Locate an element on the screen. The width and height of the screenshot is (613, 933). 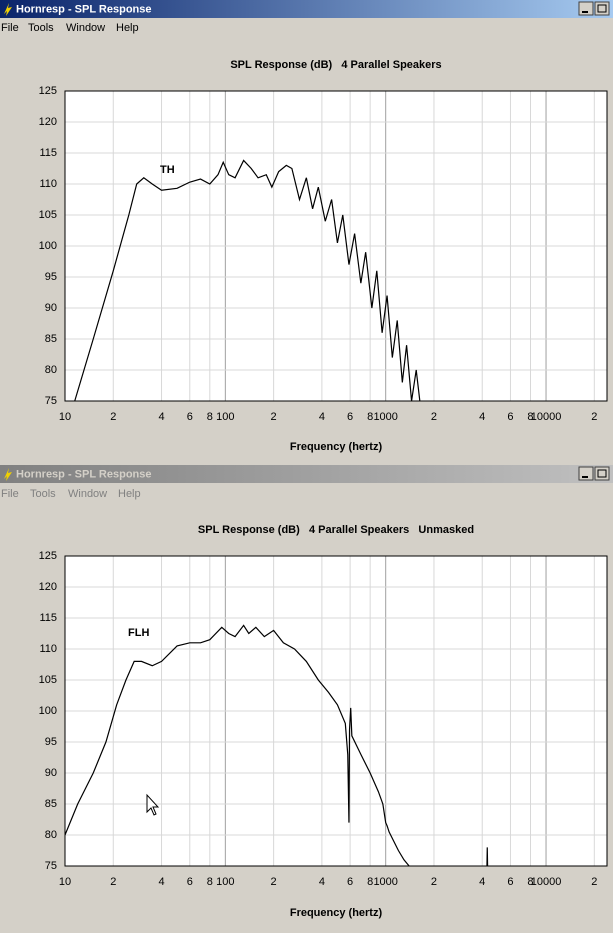
response-line is located at coordinates (247, 280).